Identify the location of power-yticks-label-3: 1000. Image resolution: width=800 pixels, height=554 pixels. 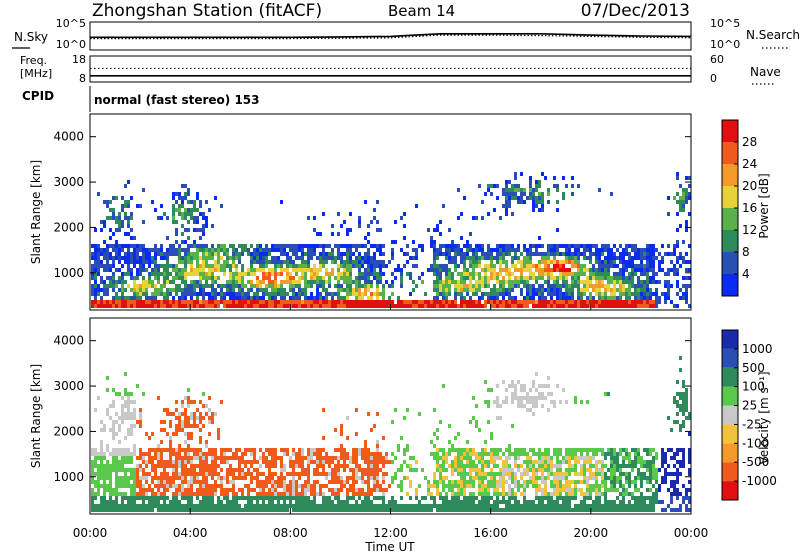
(68, 273).